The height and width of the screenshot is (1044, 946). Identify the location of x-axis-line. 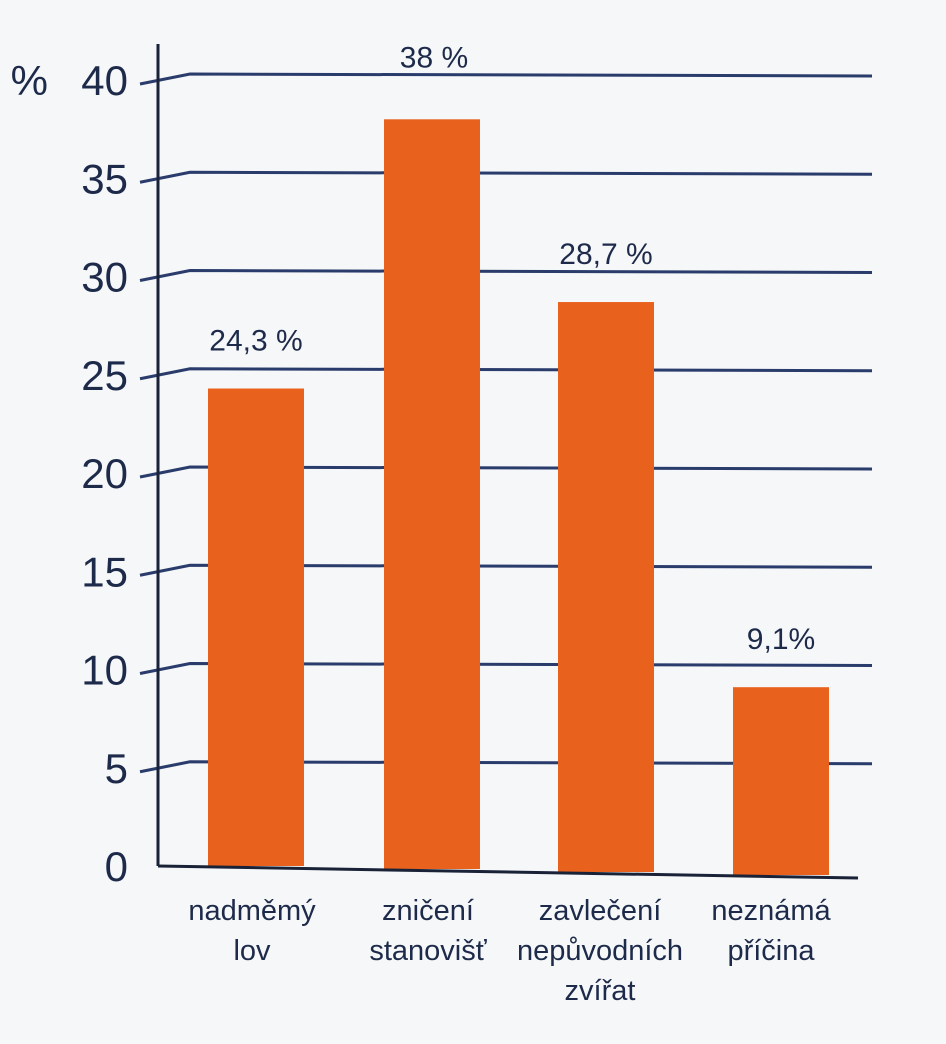
(508, 872).